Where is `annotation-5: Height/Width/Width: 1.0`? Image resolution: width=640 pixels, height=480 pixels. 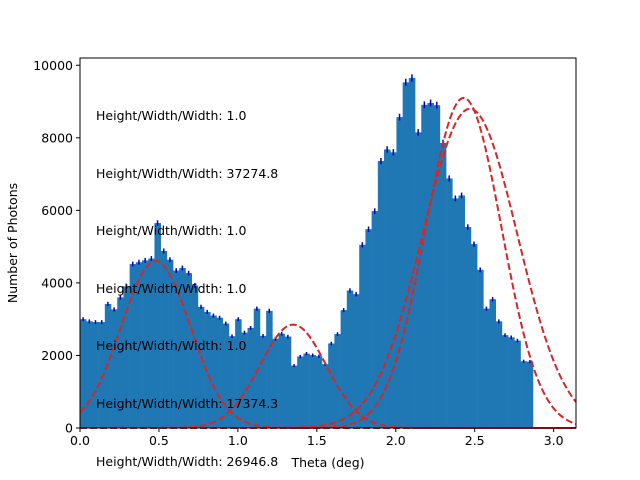
annotation-5: Height/Width/Width: 1.0 is located at coordinates (171, 345).